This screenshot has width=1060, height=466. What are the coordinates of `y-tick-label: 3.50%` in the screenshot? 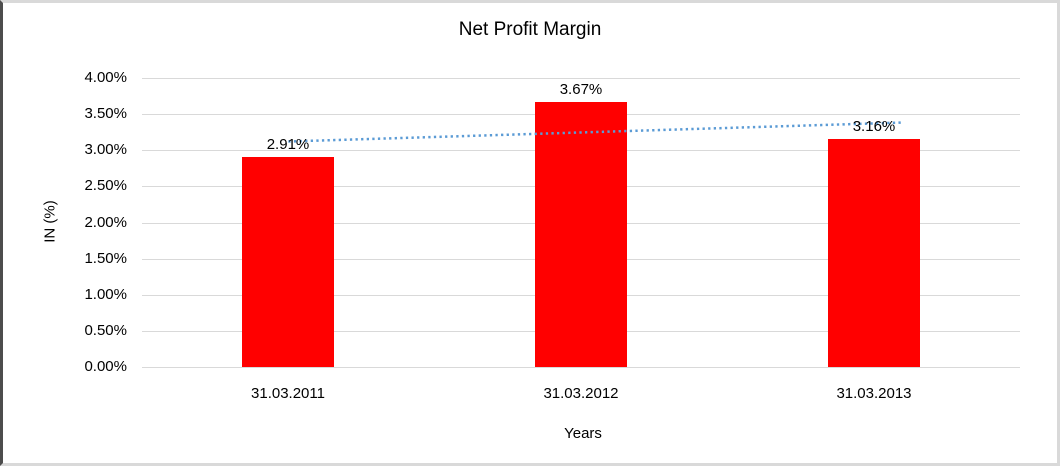 It's located at (105, 113).